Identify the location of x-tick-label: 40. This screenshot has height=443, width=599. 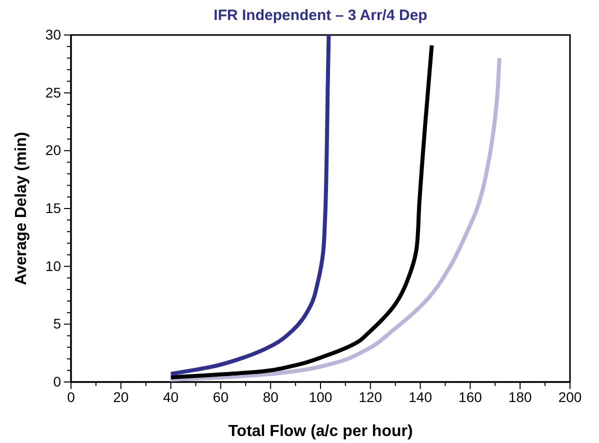
(171, 396).